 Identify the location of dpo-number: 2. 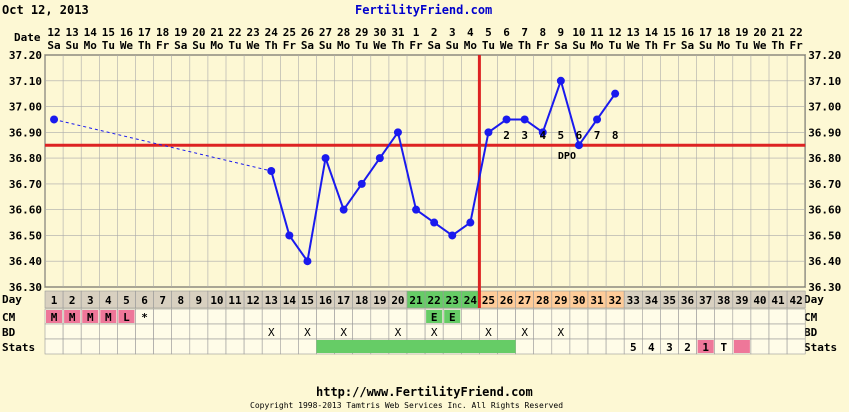
(506, 135).